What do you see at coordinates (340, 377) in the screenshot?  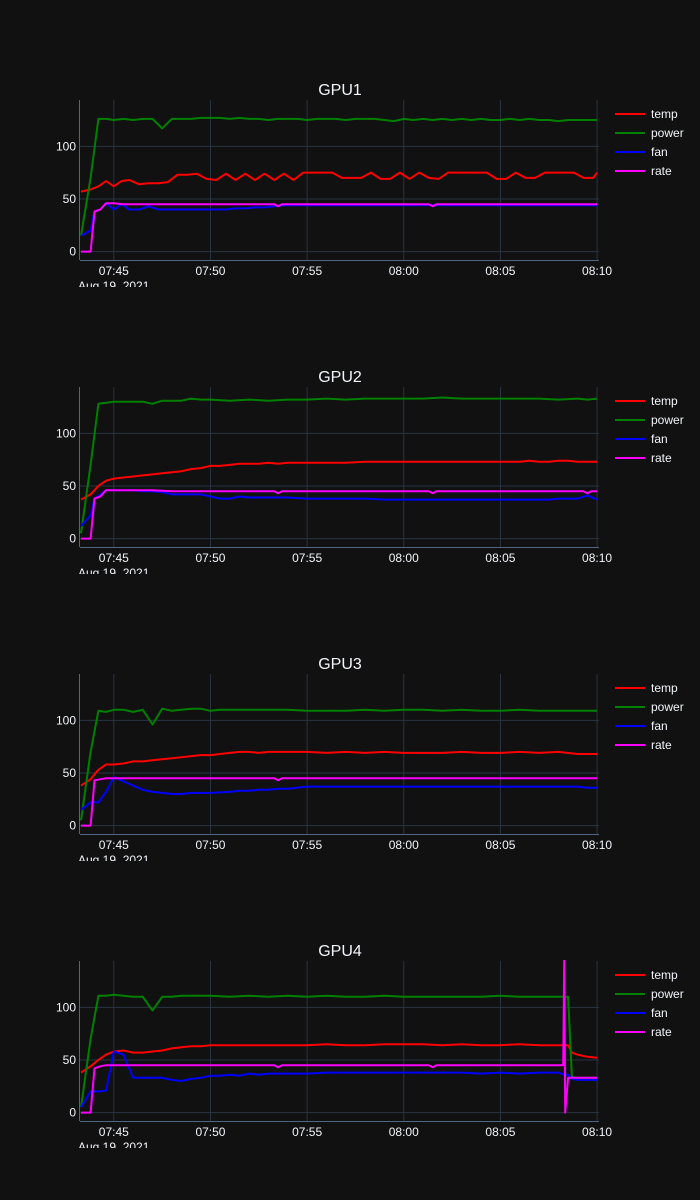 I see `chart-title: GPU2` at bounding box center [340, 377].